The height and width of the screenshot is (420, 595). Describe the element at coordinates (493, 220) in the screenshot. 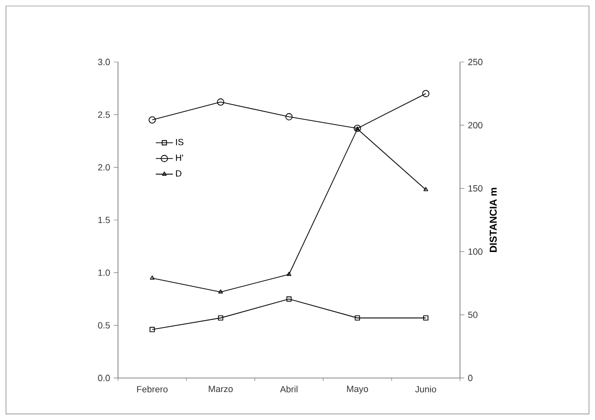

I see `y2-axis-title: DISTANCIA m` at that location.